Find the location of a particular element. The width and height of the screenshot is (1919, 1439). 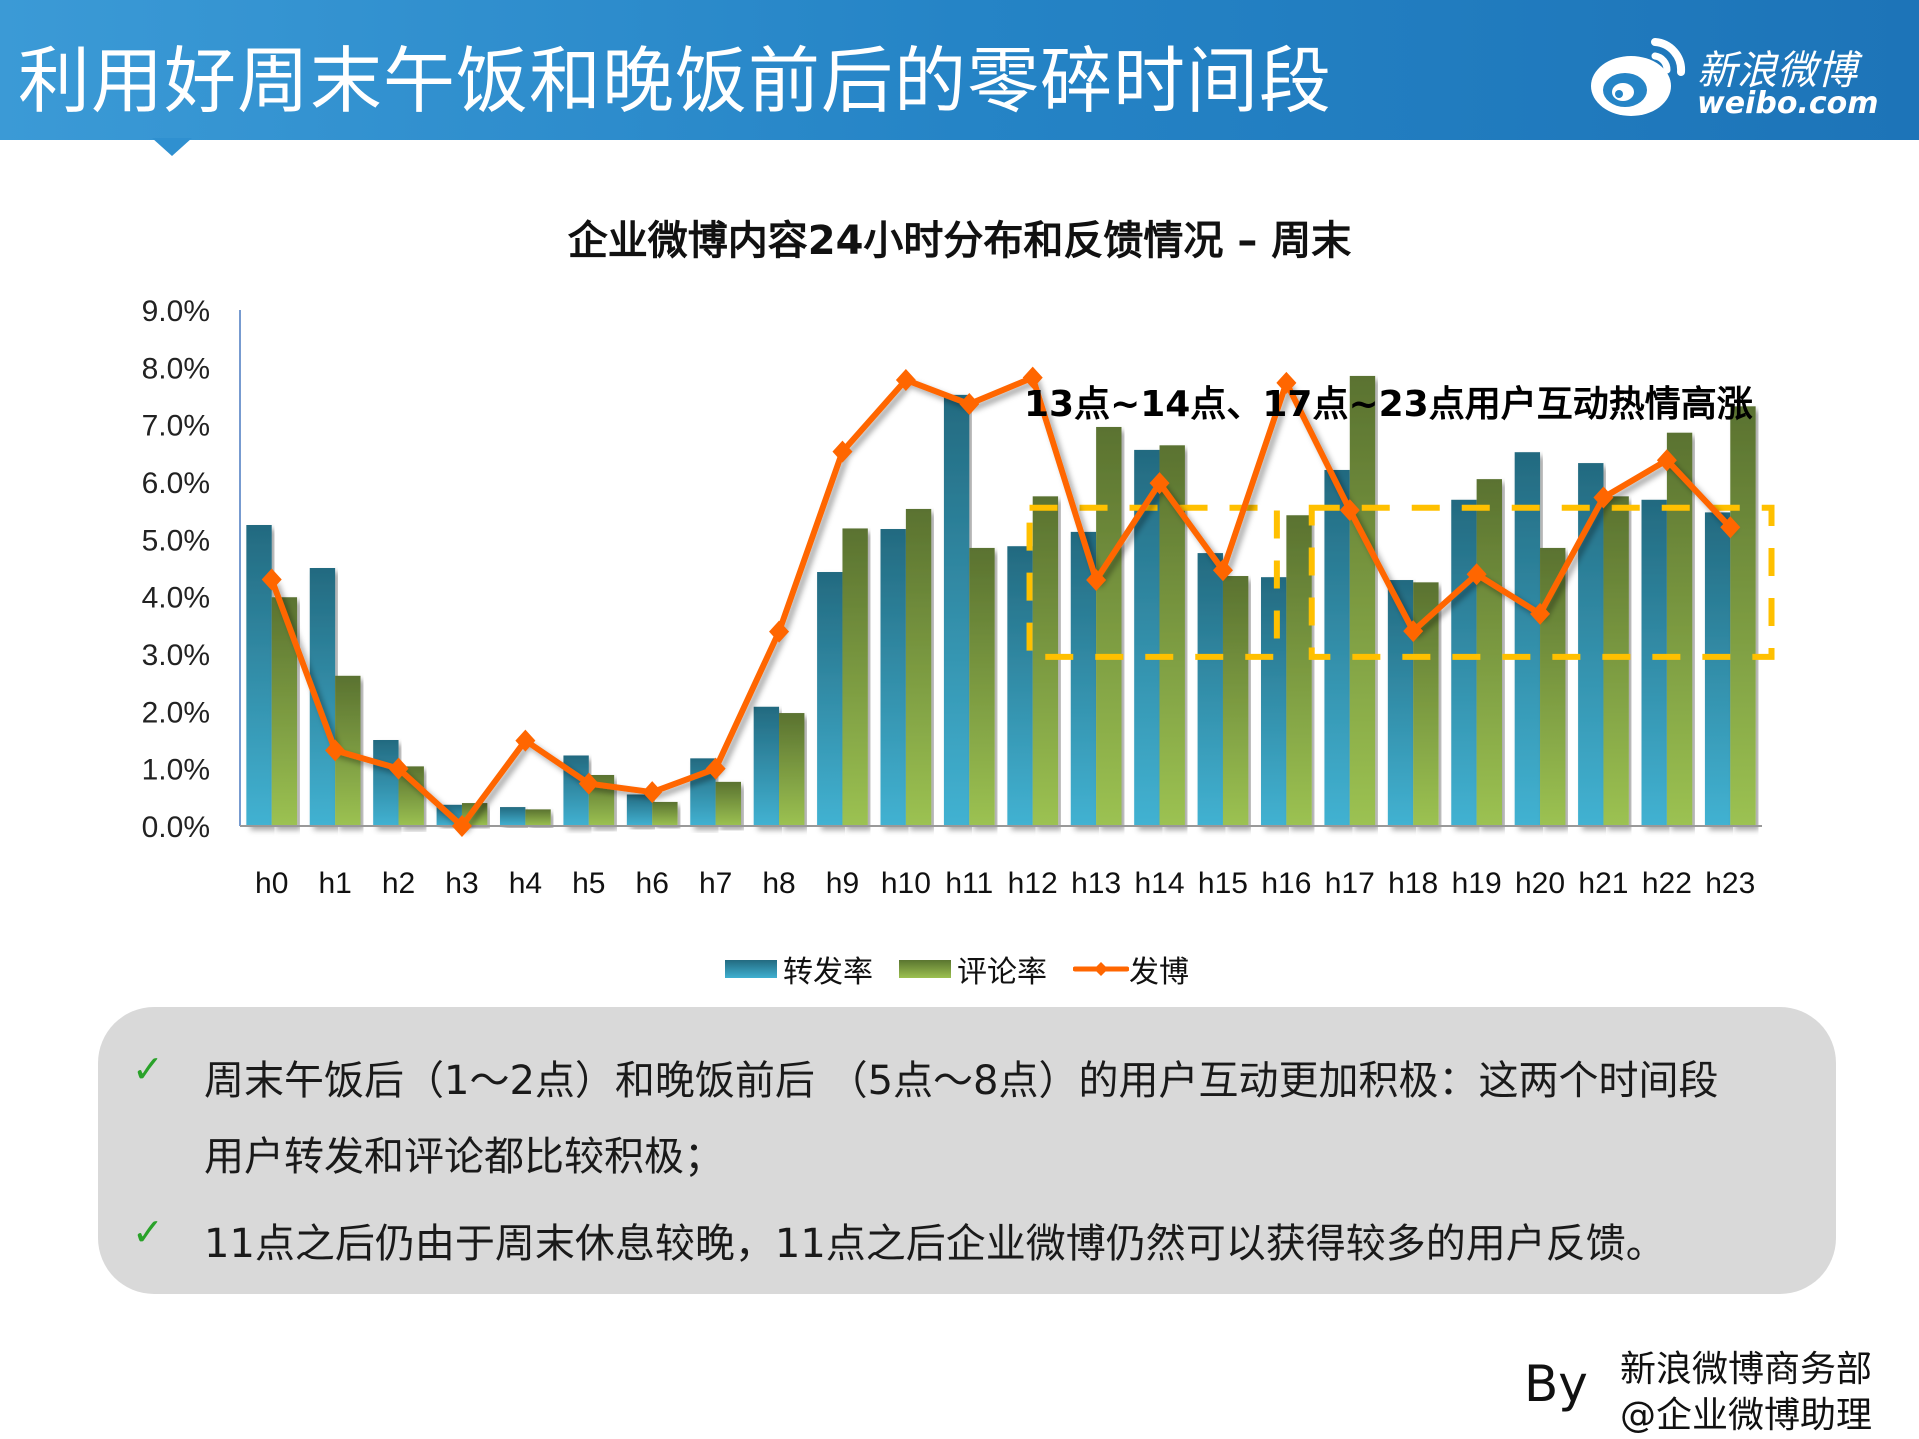

note-1-line-1: 周末午饭后（1～2点）和晚饭前后 （5点～8点）的用户互动更加积极：这两个时间段 is located at coordinates (961, 1081).